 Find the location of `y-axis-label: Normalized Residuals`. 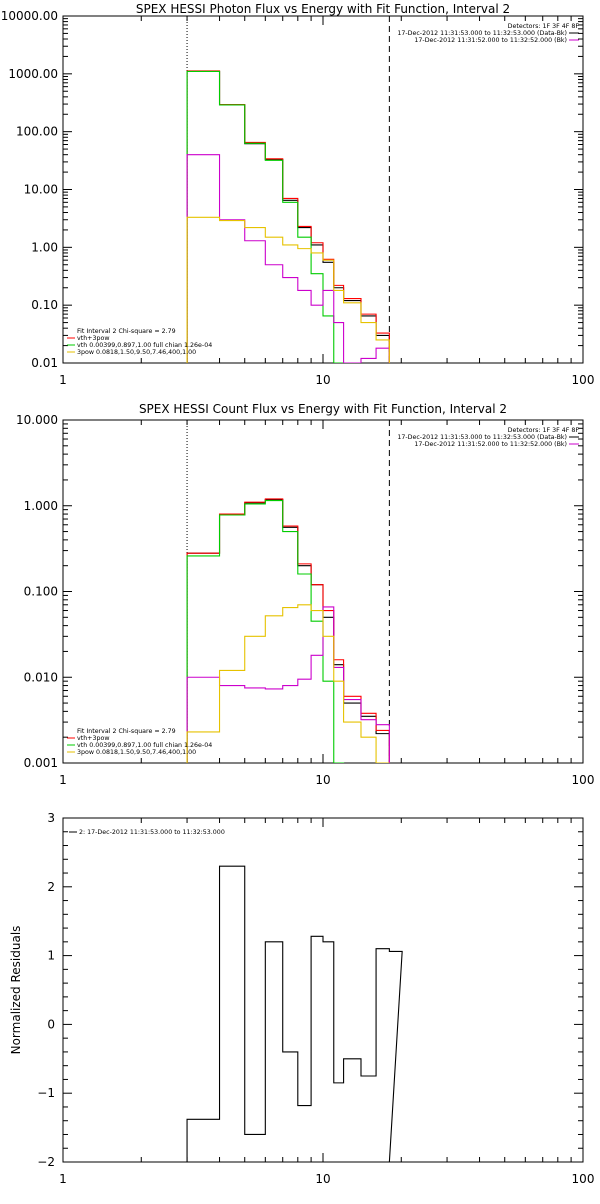

y-axis-label: Normalized Residuals is located at coordinates (16, 990).